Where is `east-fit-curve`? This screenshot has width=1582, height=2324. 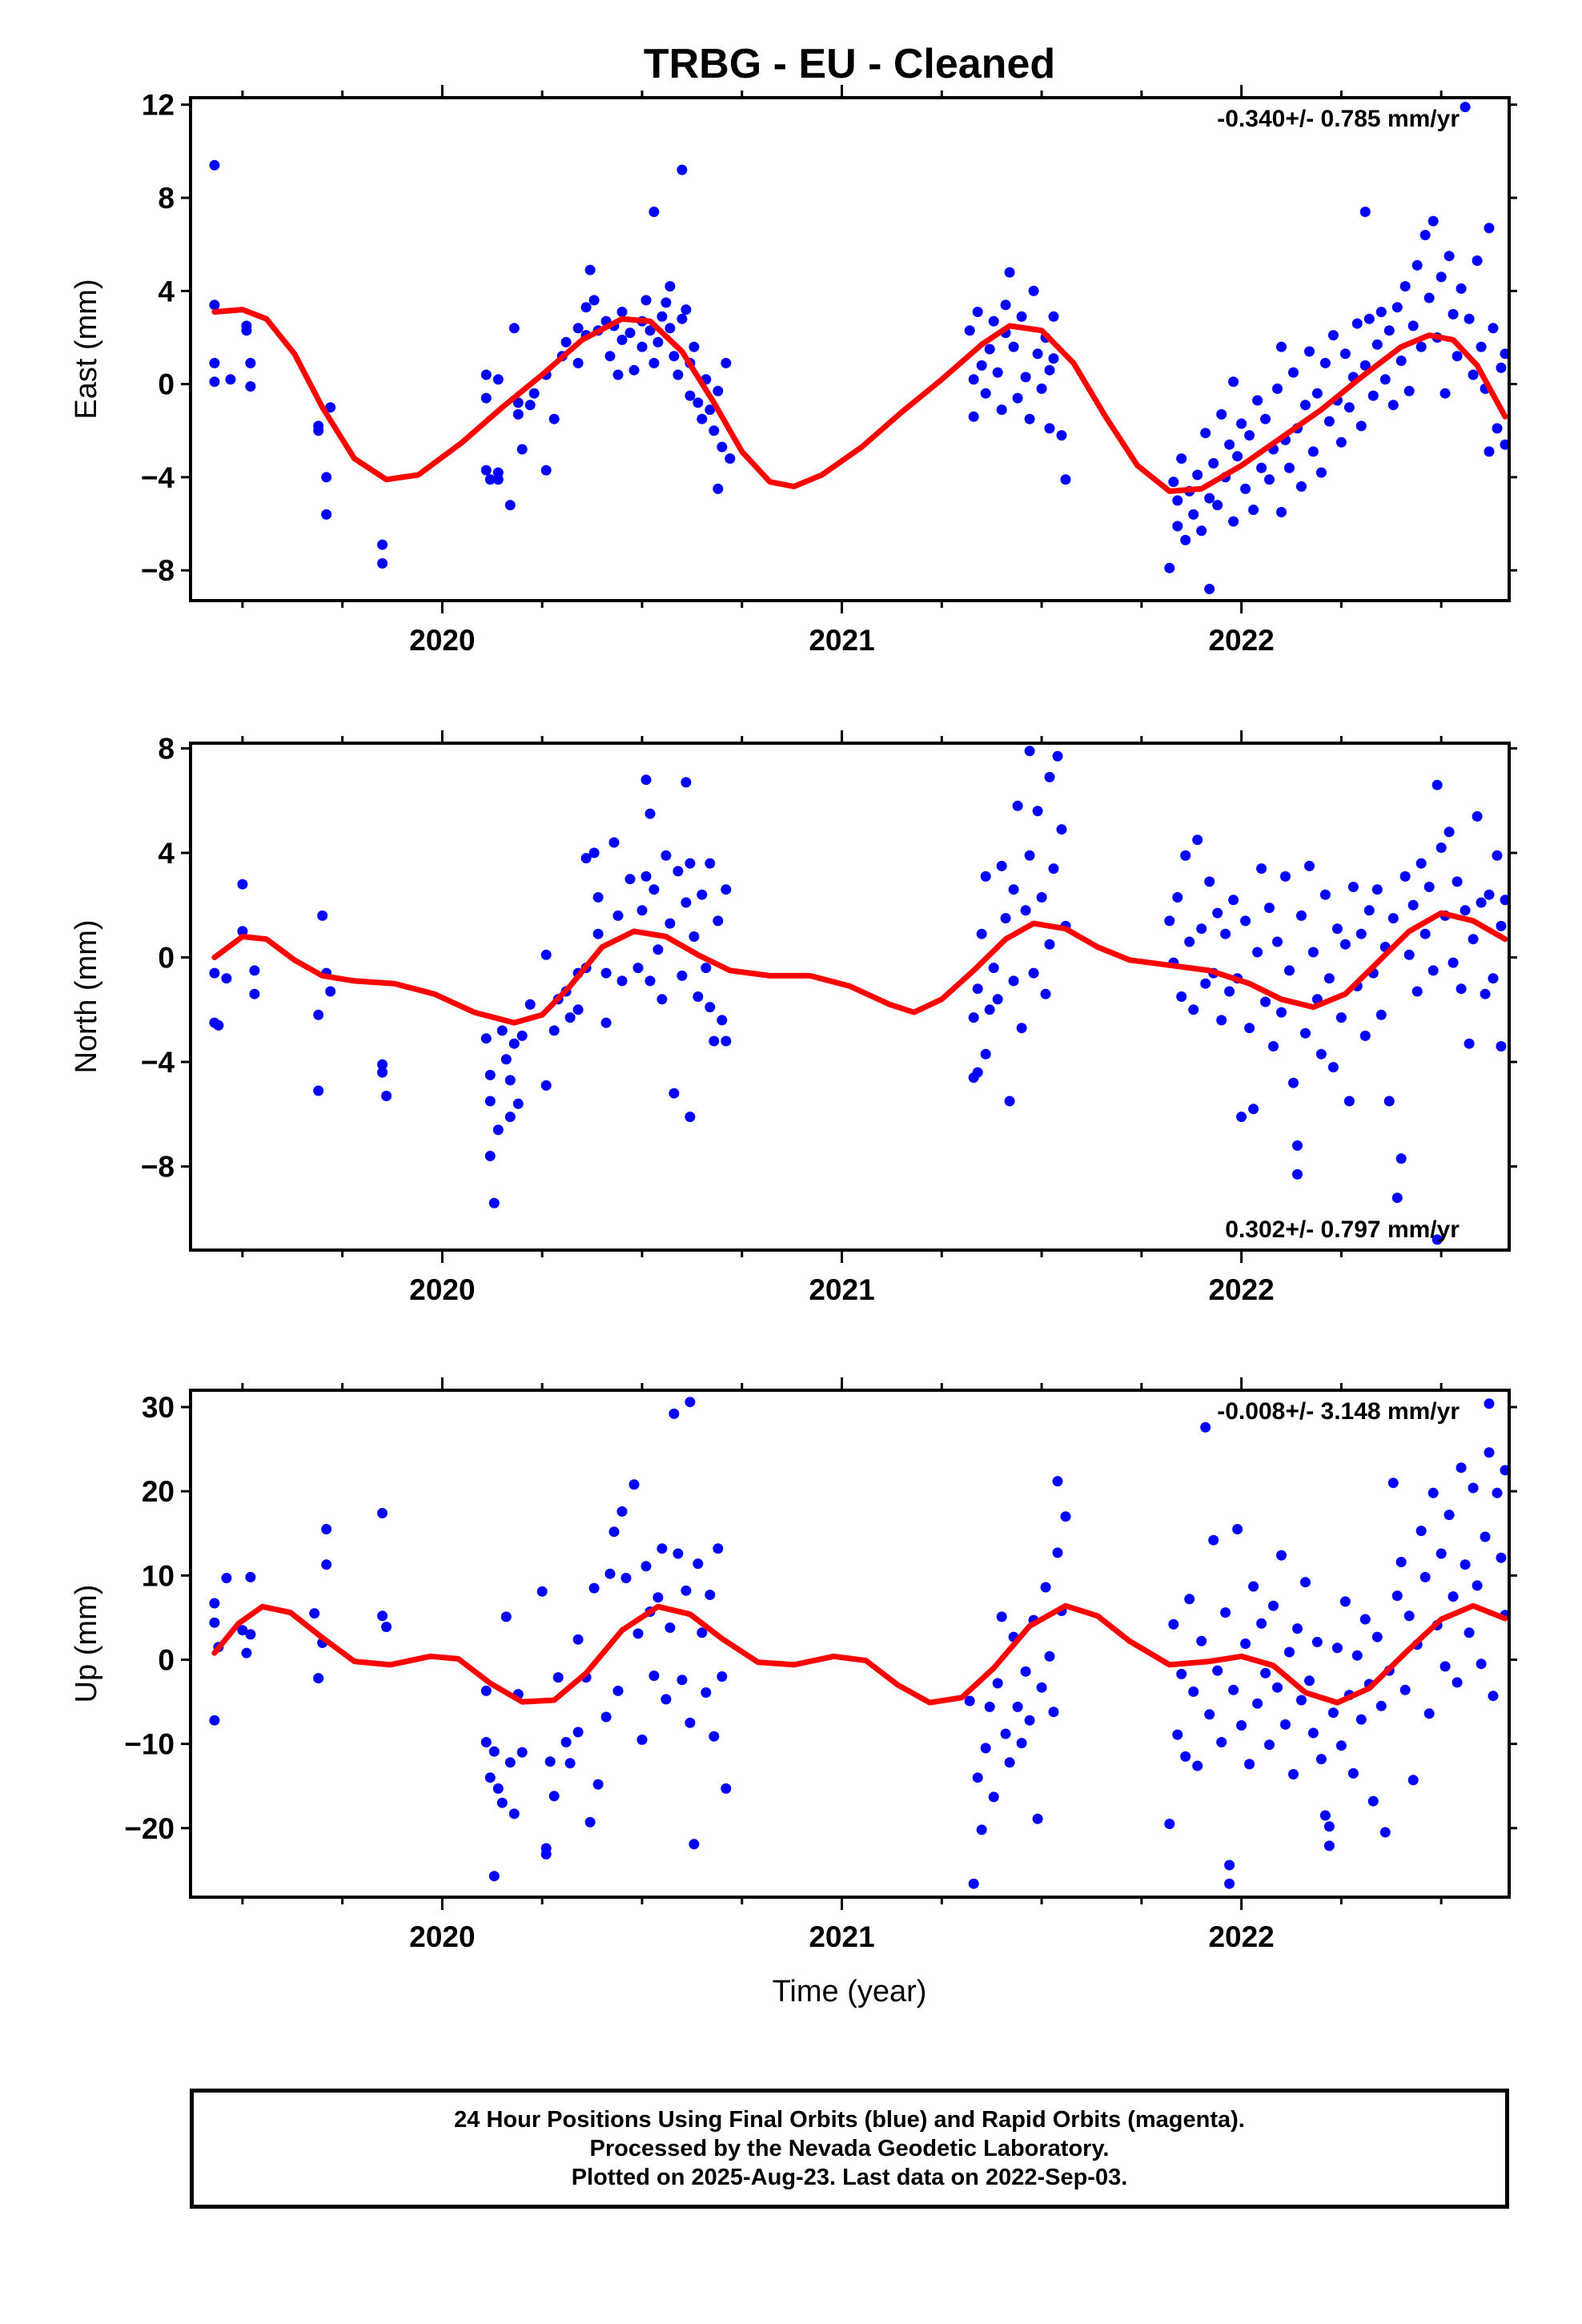
east-fit-curve is located at coordinates (859, 400).